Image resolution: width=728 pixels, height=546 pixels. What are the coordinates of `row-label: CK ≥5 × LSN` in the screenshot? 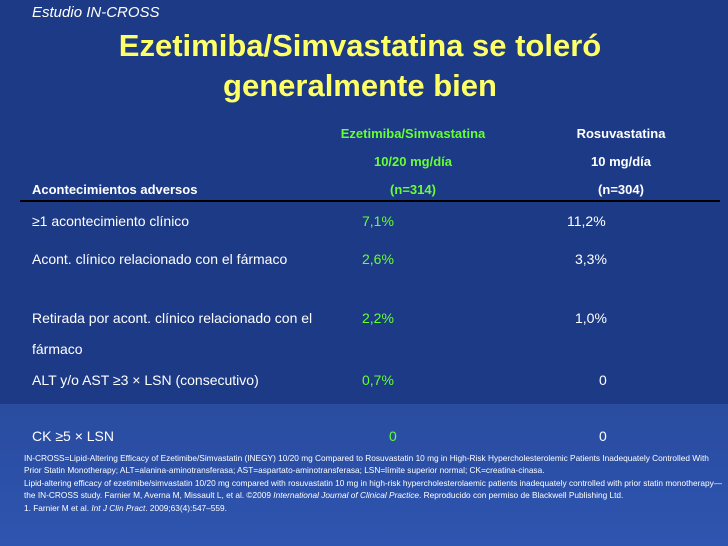 It's located at (73, 436).